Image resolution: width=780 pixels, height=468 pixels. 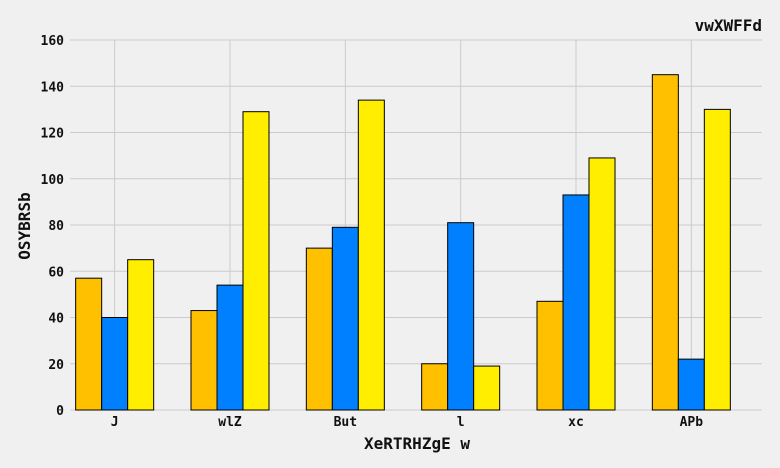 What do you see at coordinates (230, 422) in the screenshot?
I see `x-tick-label: wlZ` at bounding box center [230, 422].